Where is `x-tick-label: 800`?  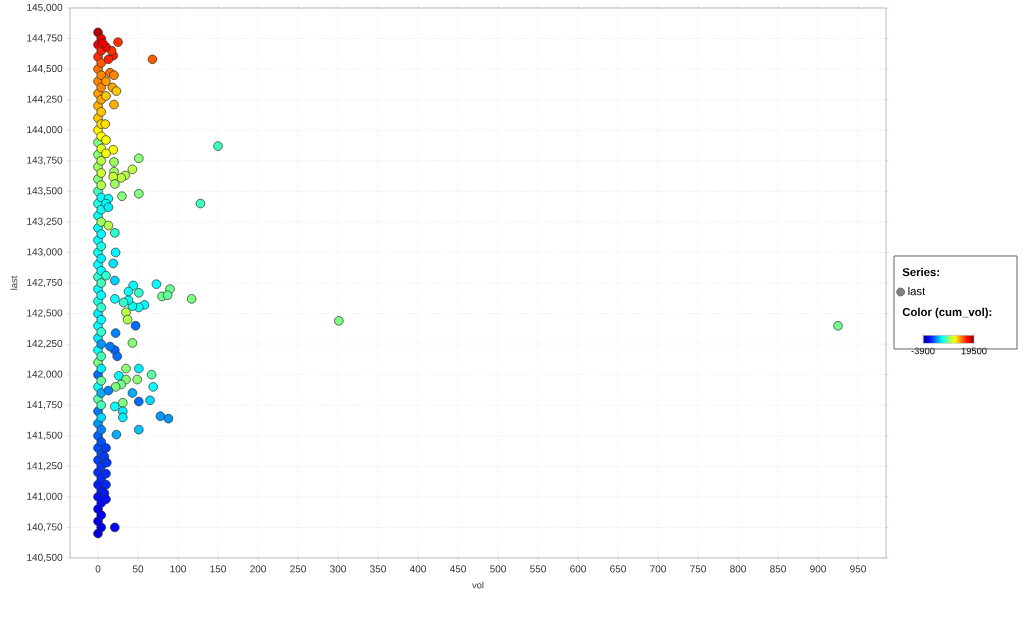 x-tick-label: 800 is located at coordinates (738, 569).